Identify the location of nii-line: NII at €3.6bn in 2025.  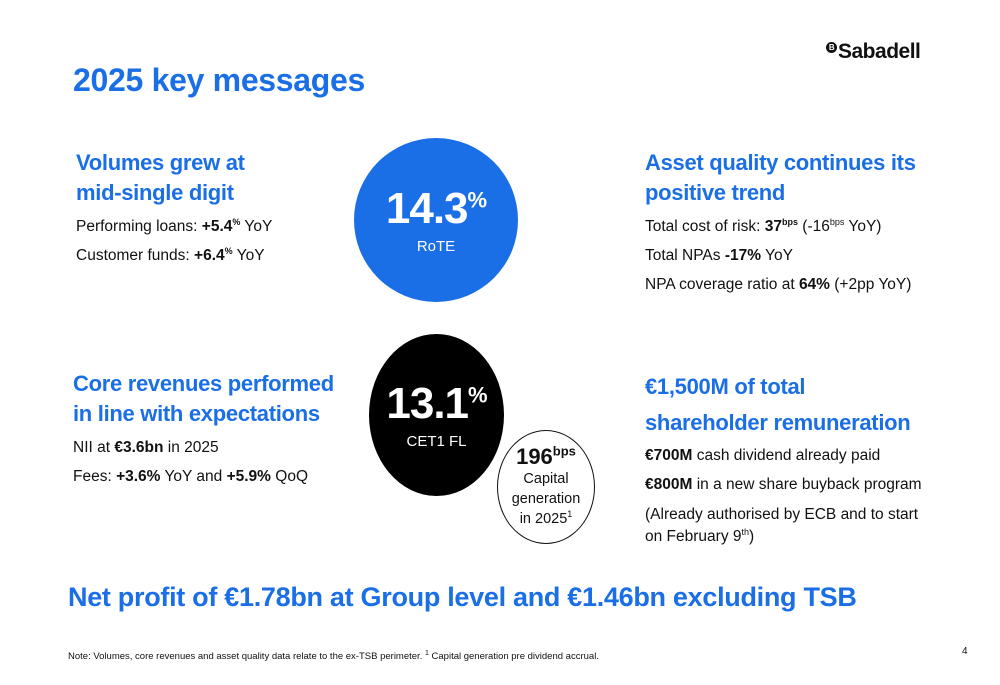
(146, 447).